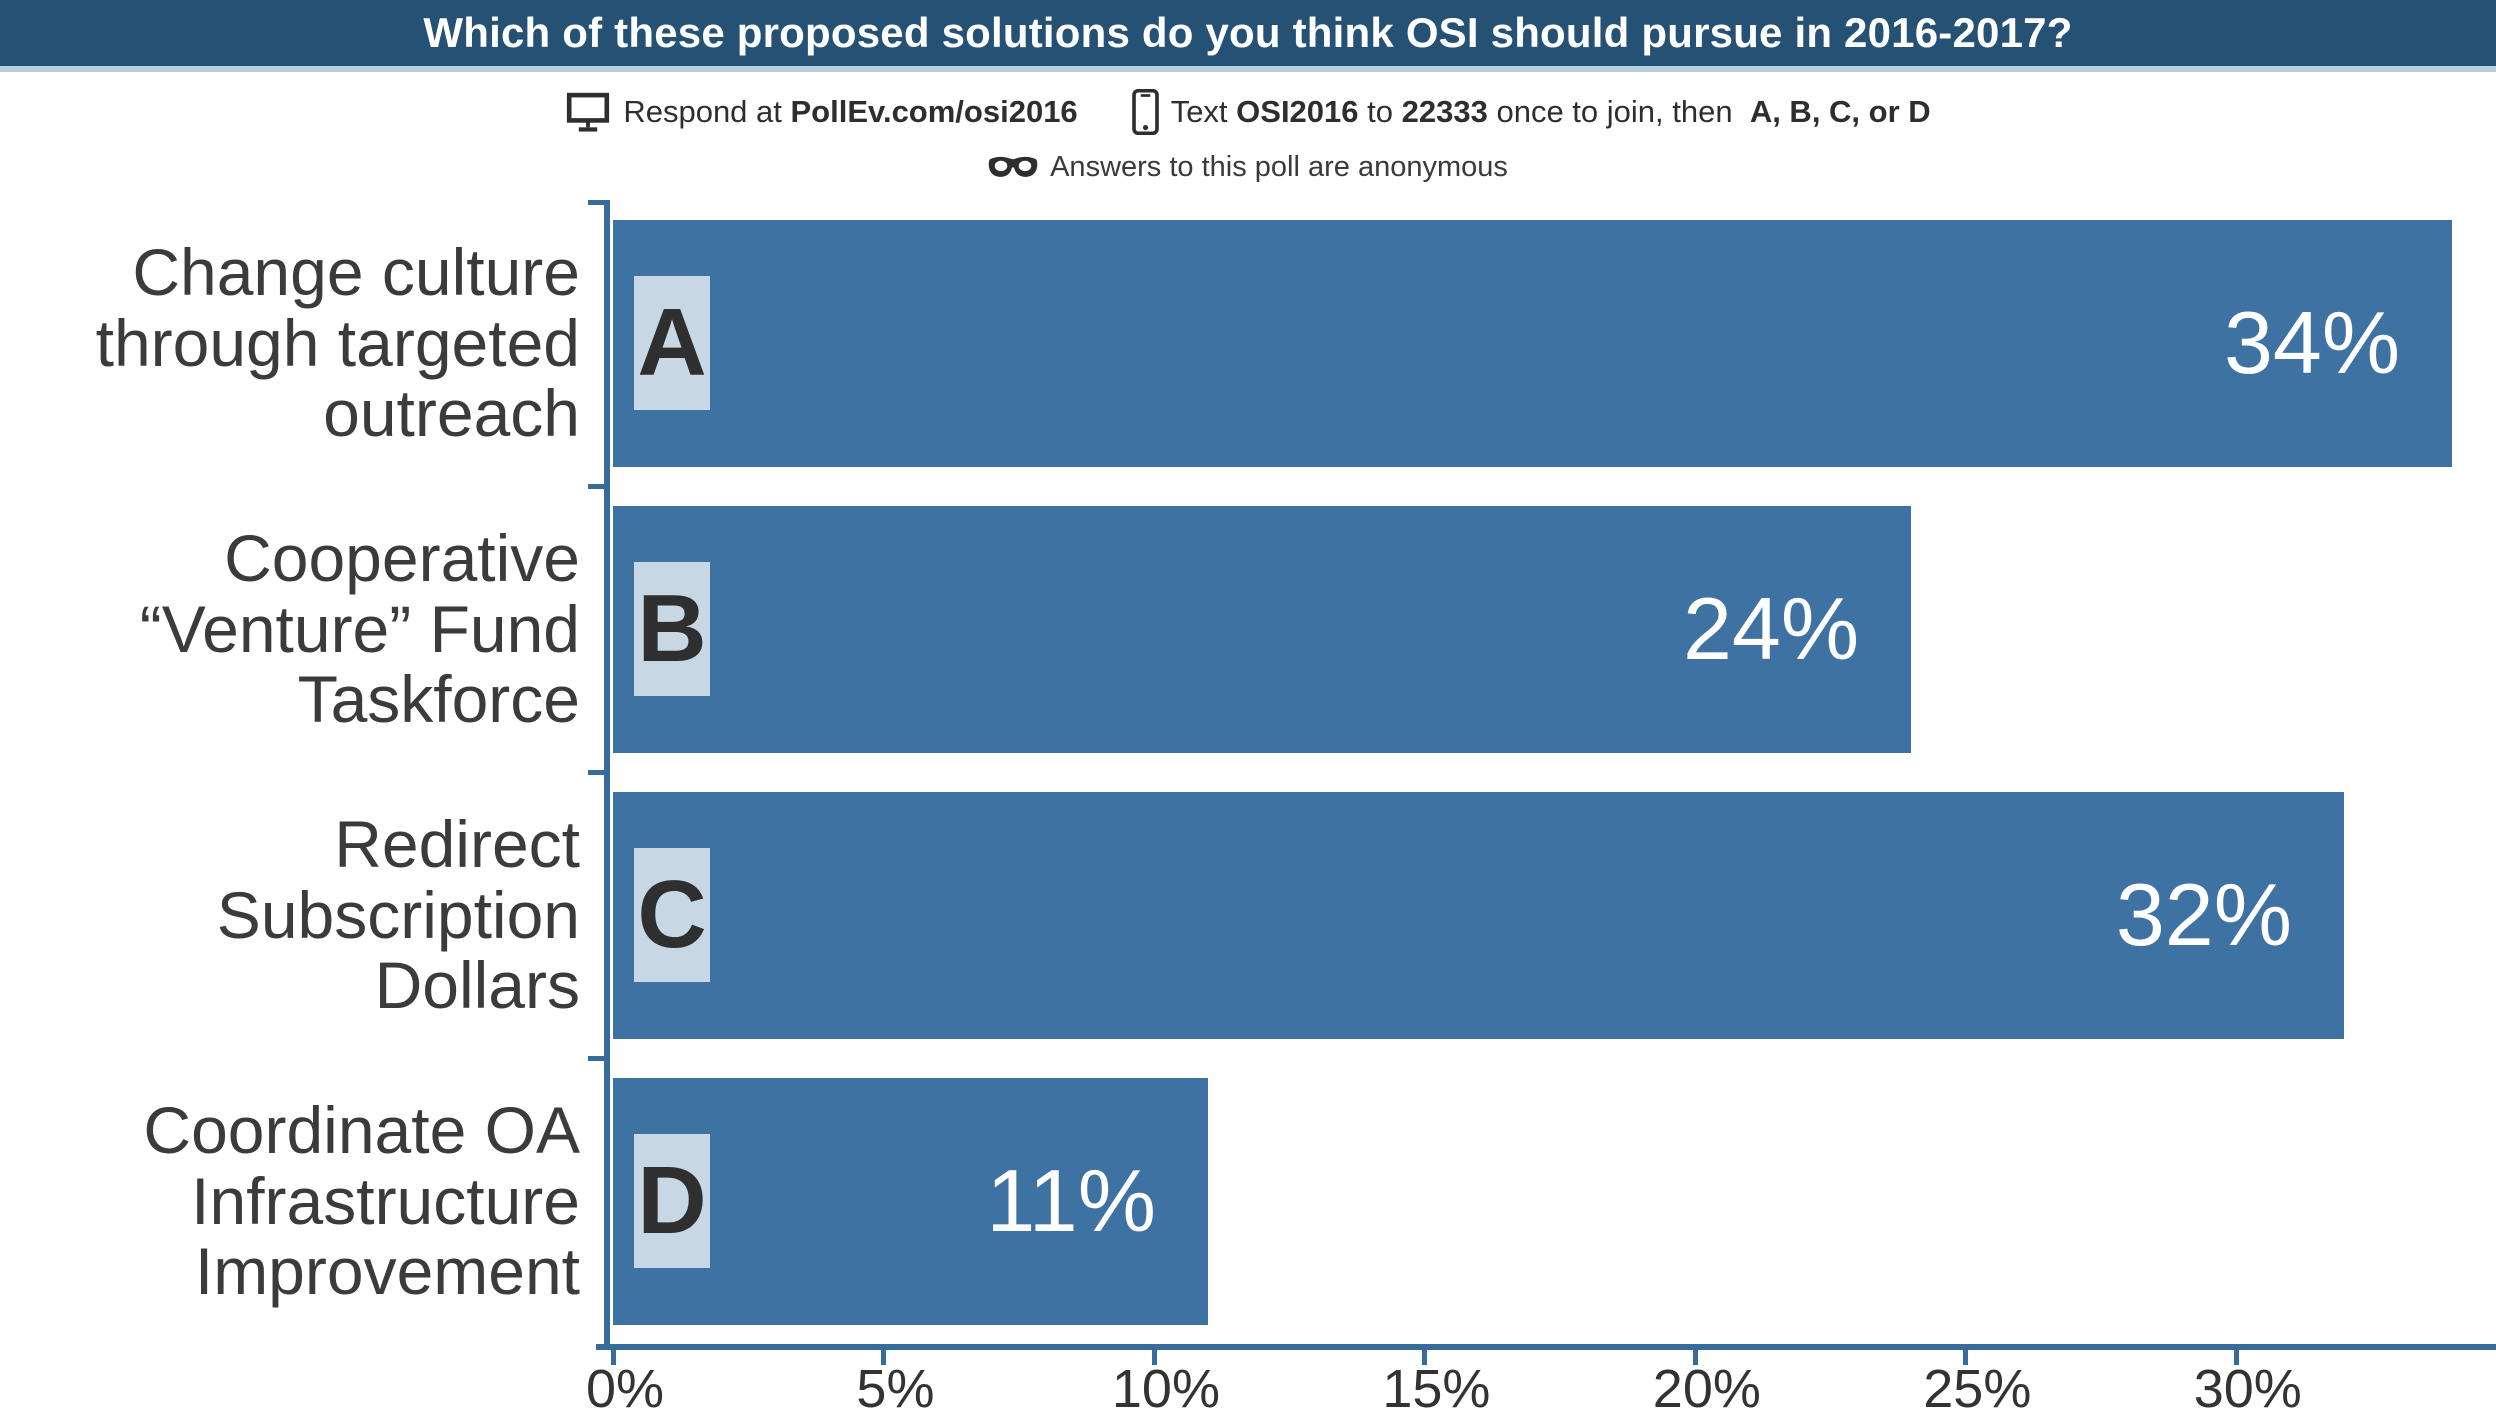 Image resolution: width=2496 pixels, height=1420 pixels. I want to click on anonymous-note-line: Answers to this poll are anonymous, so click(1248, 167).